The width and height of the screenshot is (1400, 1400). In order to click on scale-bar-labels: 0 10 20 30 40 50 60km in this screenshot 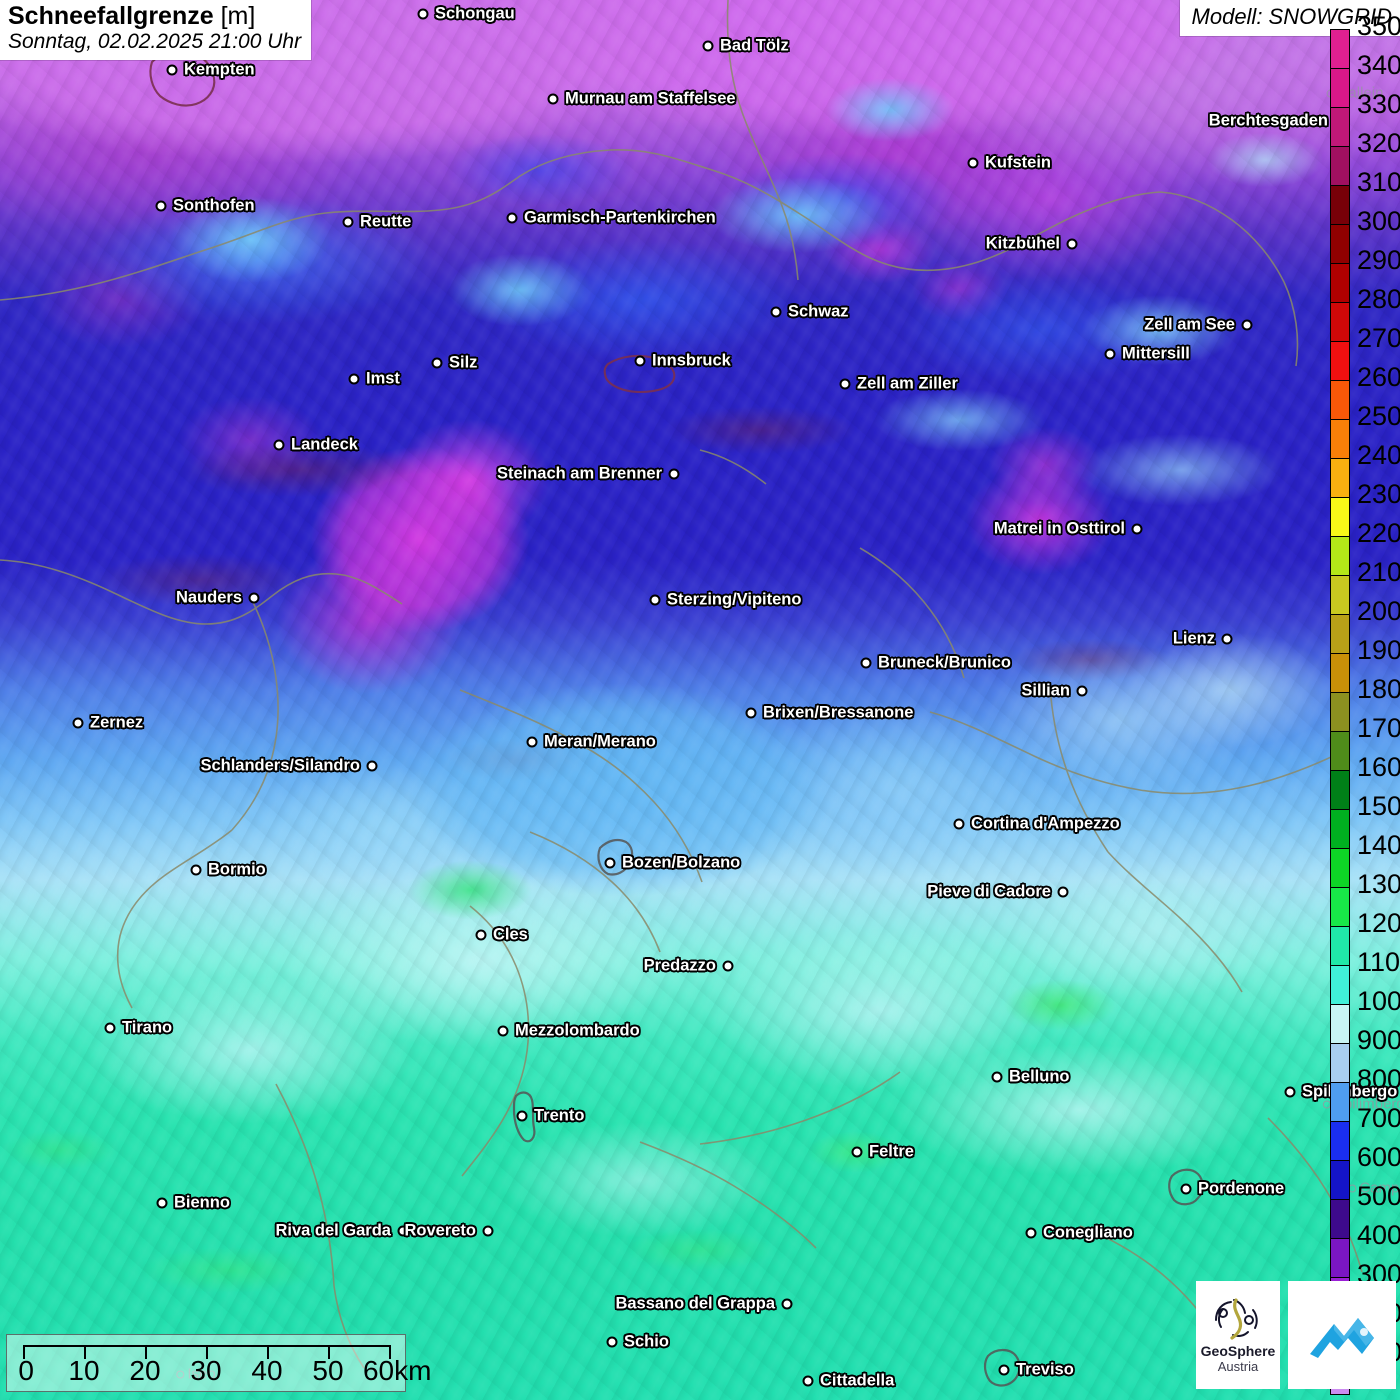, I will do `click(219, 1373)`.